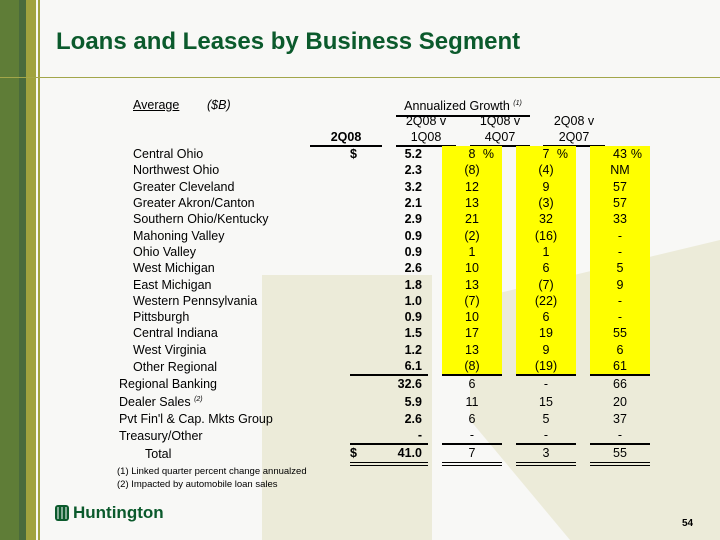 This screenshot has width=720, height=540. What do you see at coordinates (357, 455) in the screenshot?
I see `dollar-sign: $` at bounding box center [357, 455].